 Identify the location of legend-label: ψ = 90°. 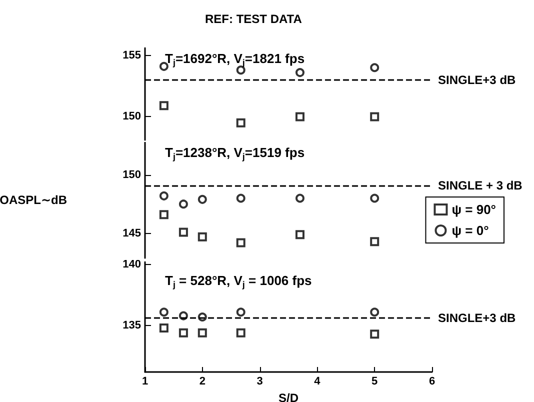
(474, 209).